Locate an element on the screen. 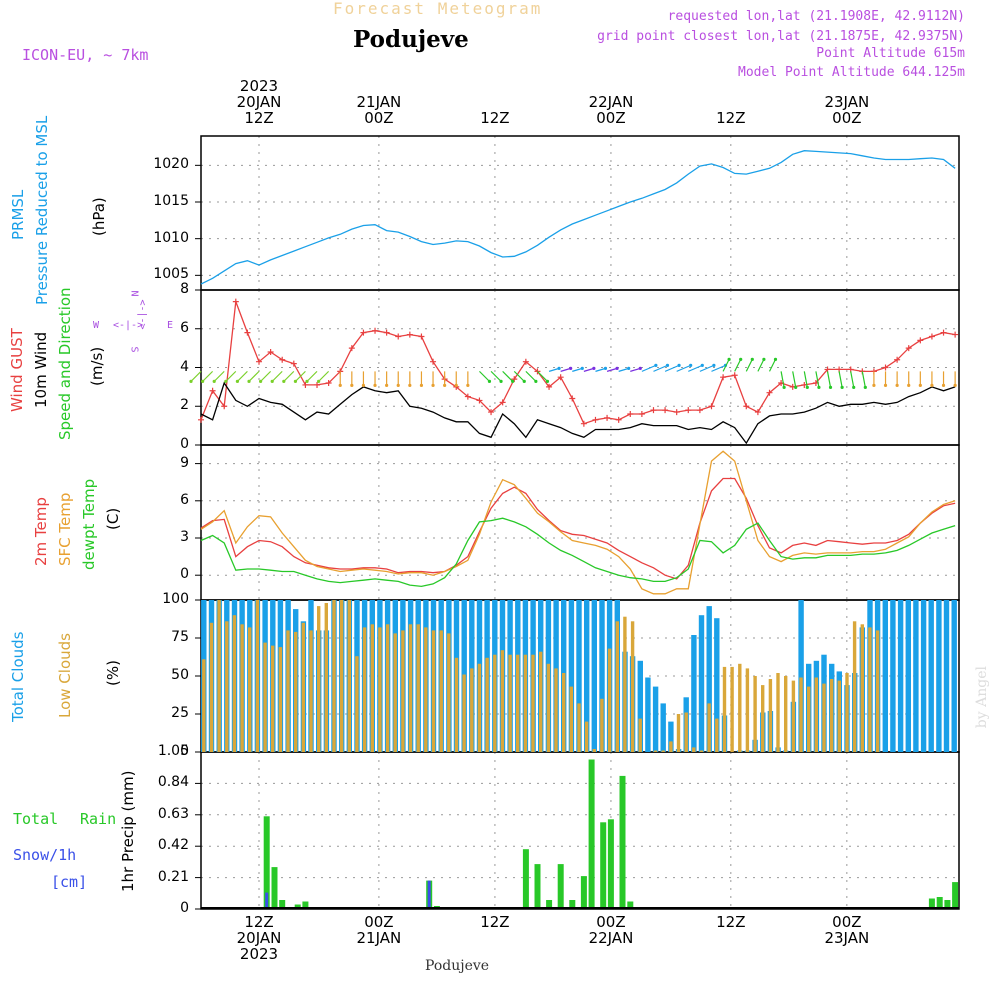 The image size is (1000, 1000). compass-ew-arrows: <-|-> is located at coordinates (128, 325).